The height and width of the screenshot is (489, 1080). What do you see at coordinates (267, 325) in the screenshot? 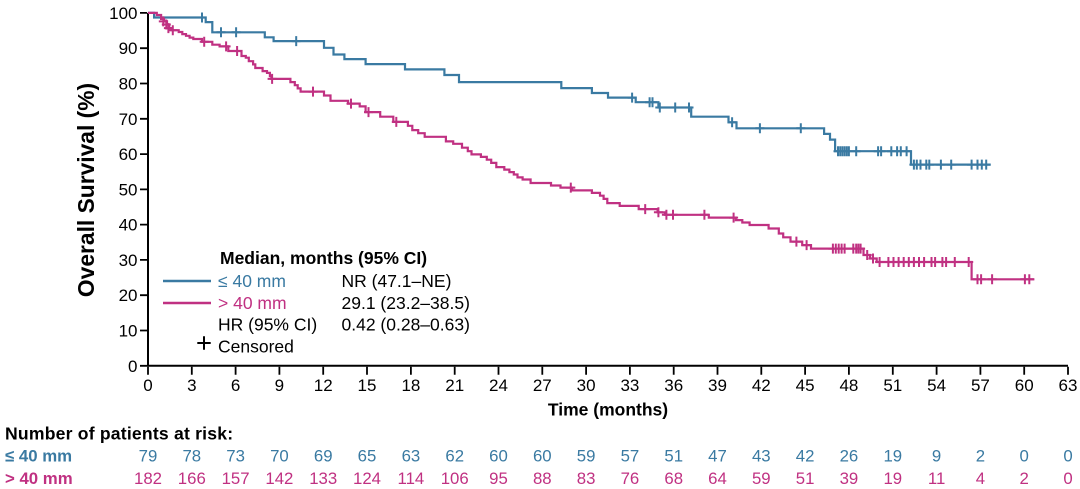
I see `svg-text: HR (95% CI)` at bounding box center [267, 325].